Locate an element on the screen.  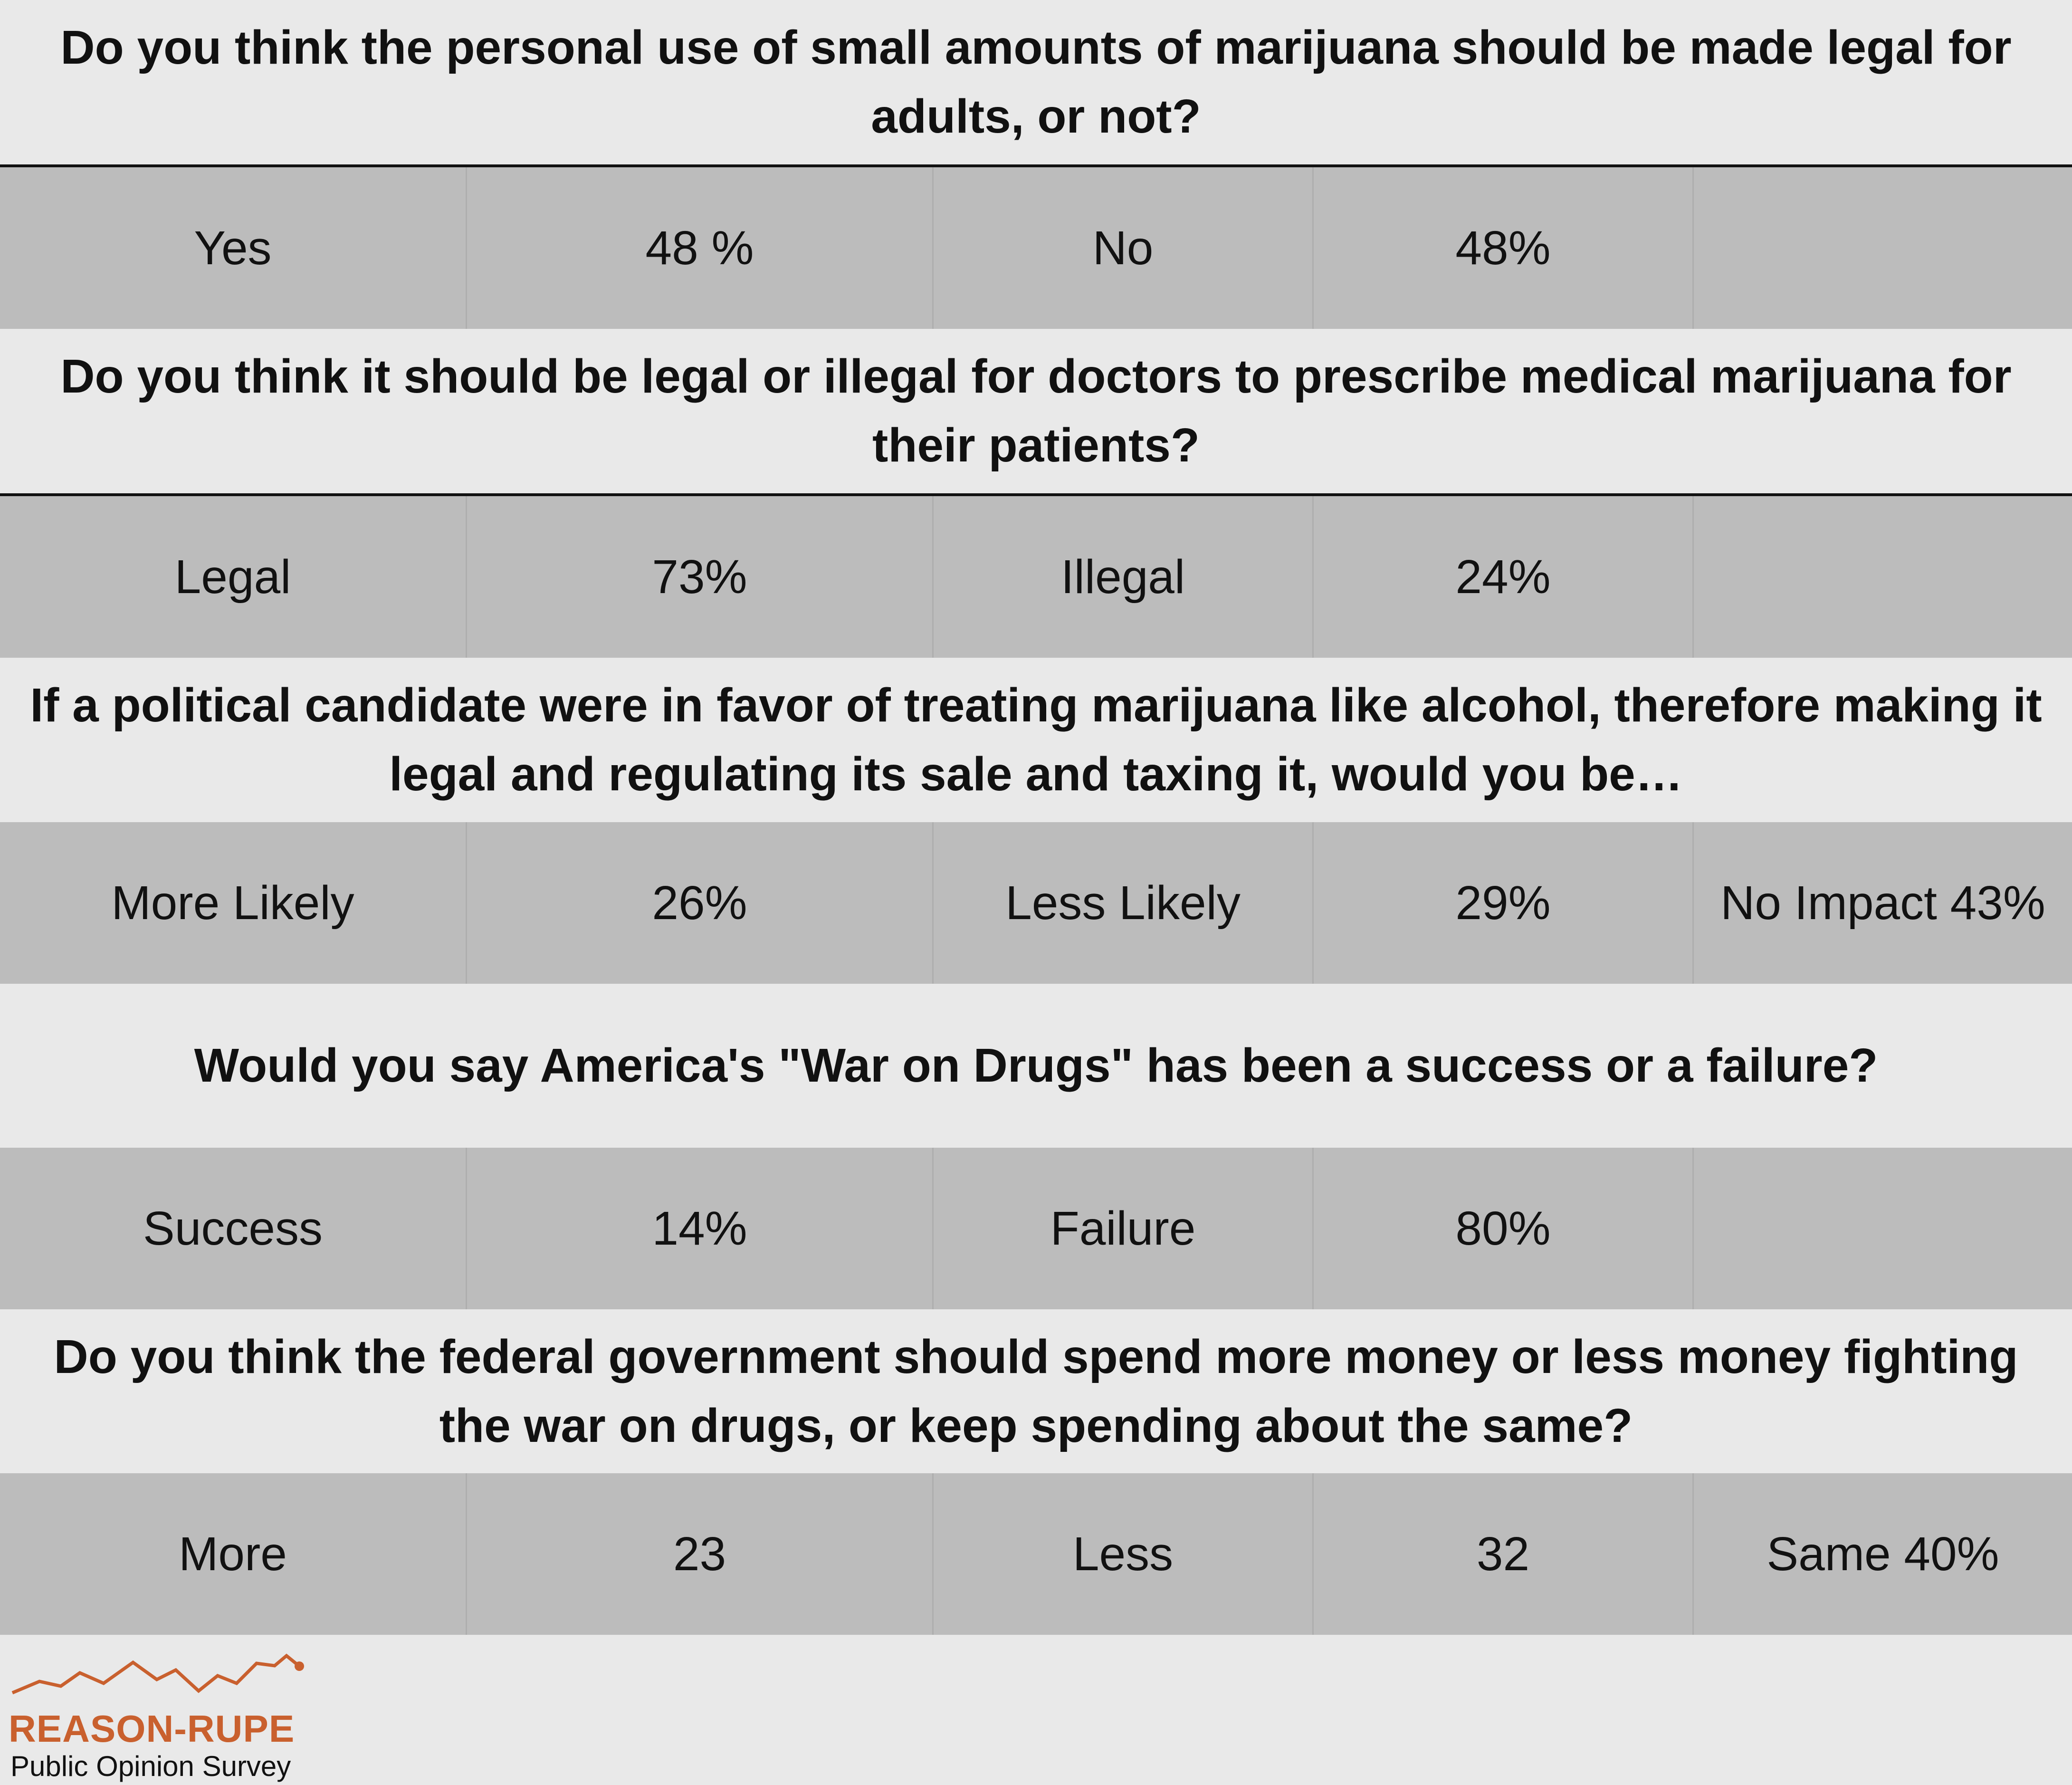
answer-1-extra is located at coordinates (1882, 248).